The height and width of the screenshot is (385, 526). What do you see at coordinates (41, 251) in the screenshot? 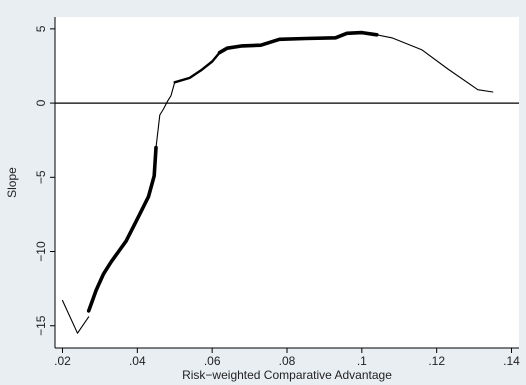
I see `y-tick-label: −10` at bounding box center [41, 251].